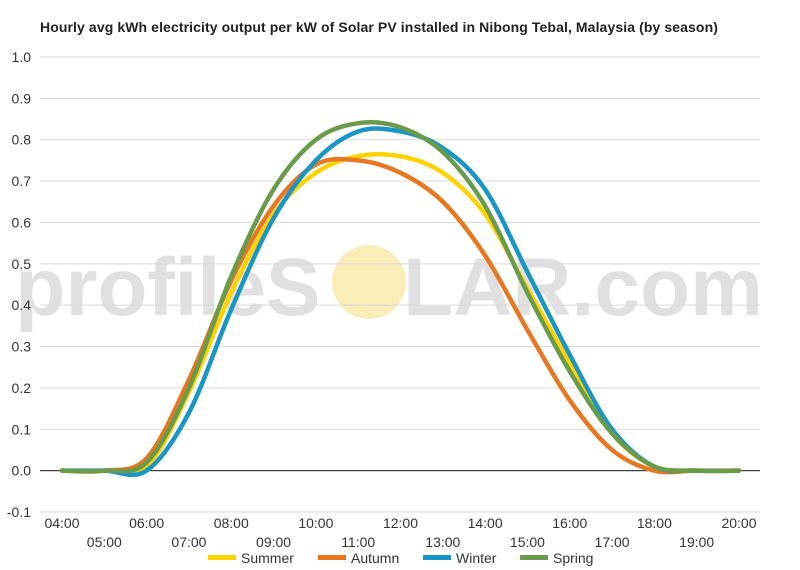 The image size is (800, 570). What do you see at coordinates (104, 542) in the screenshot?
I see `x-tick-label: 05:00` at bounding box center [104, 542].